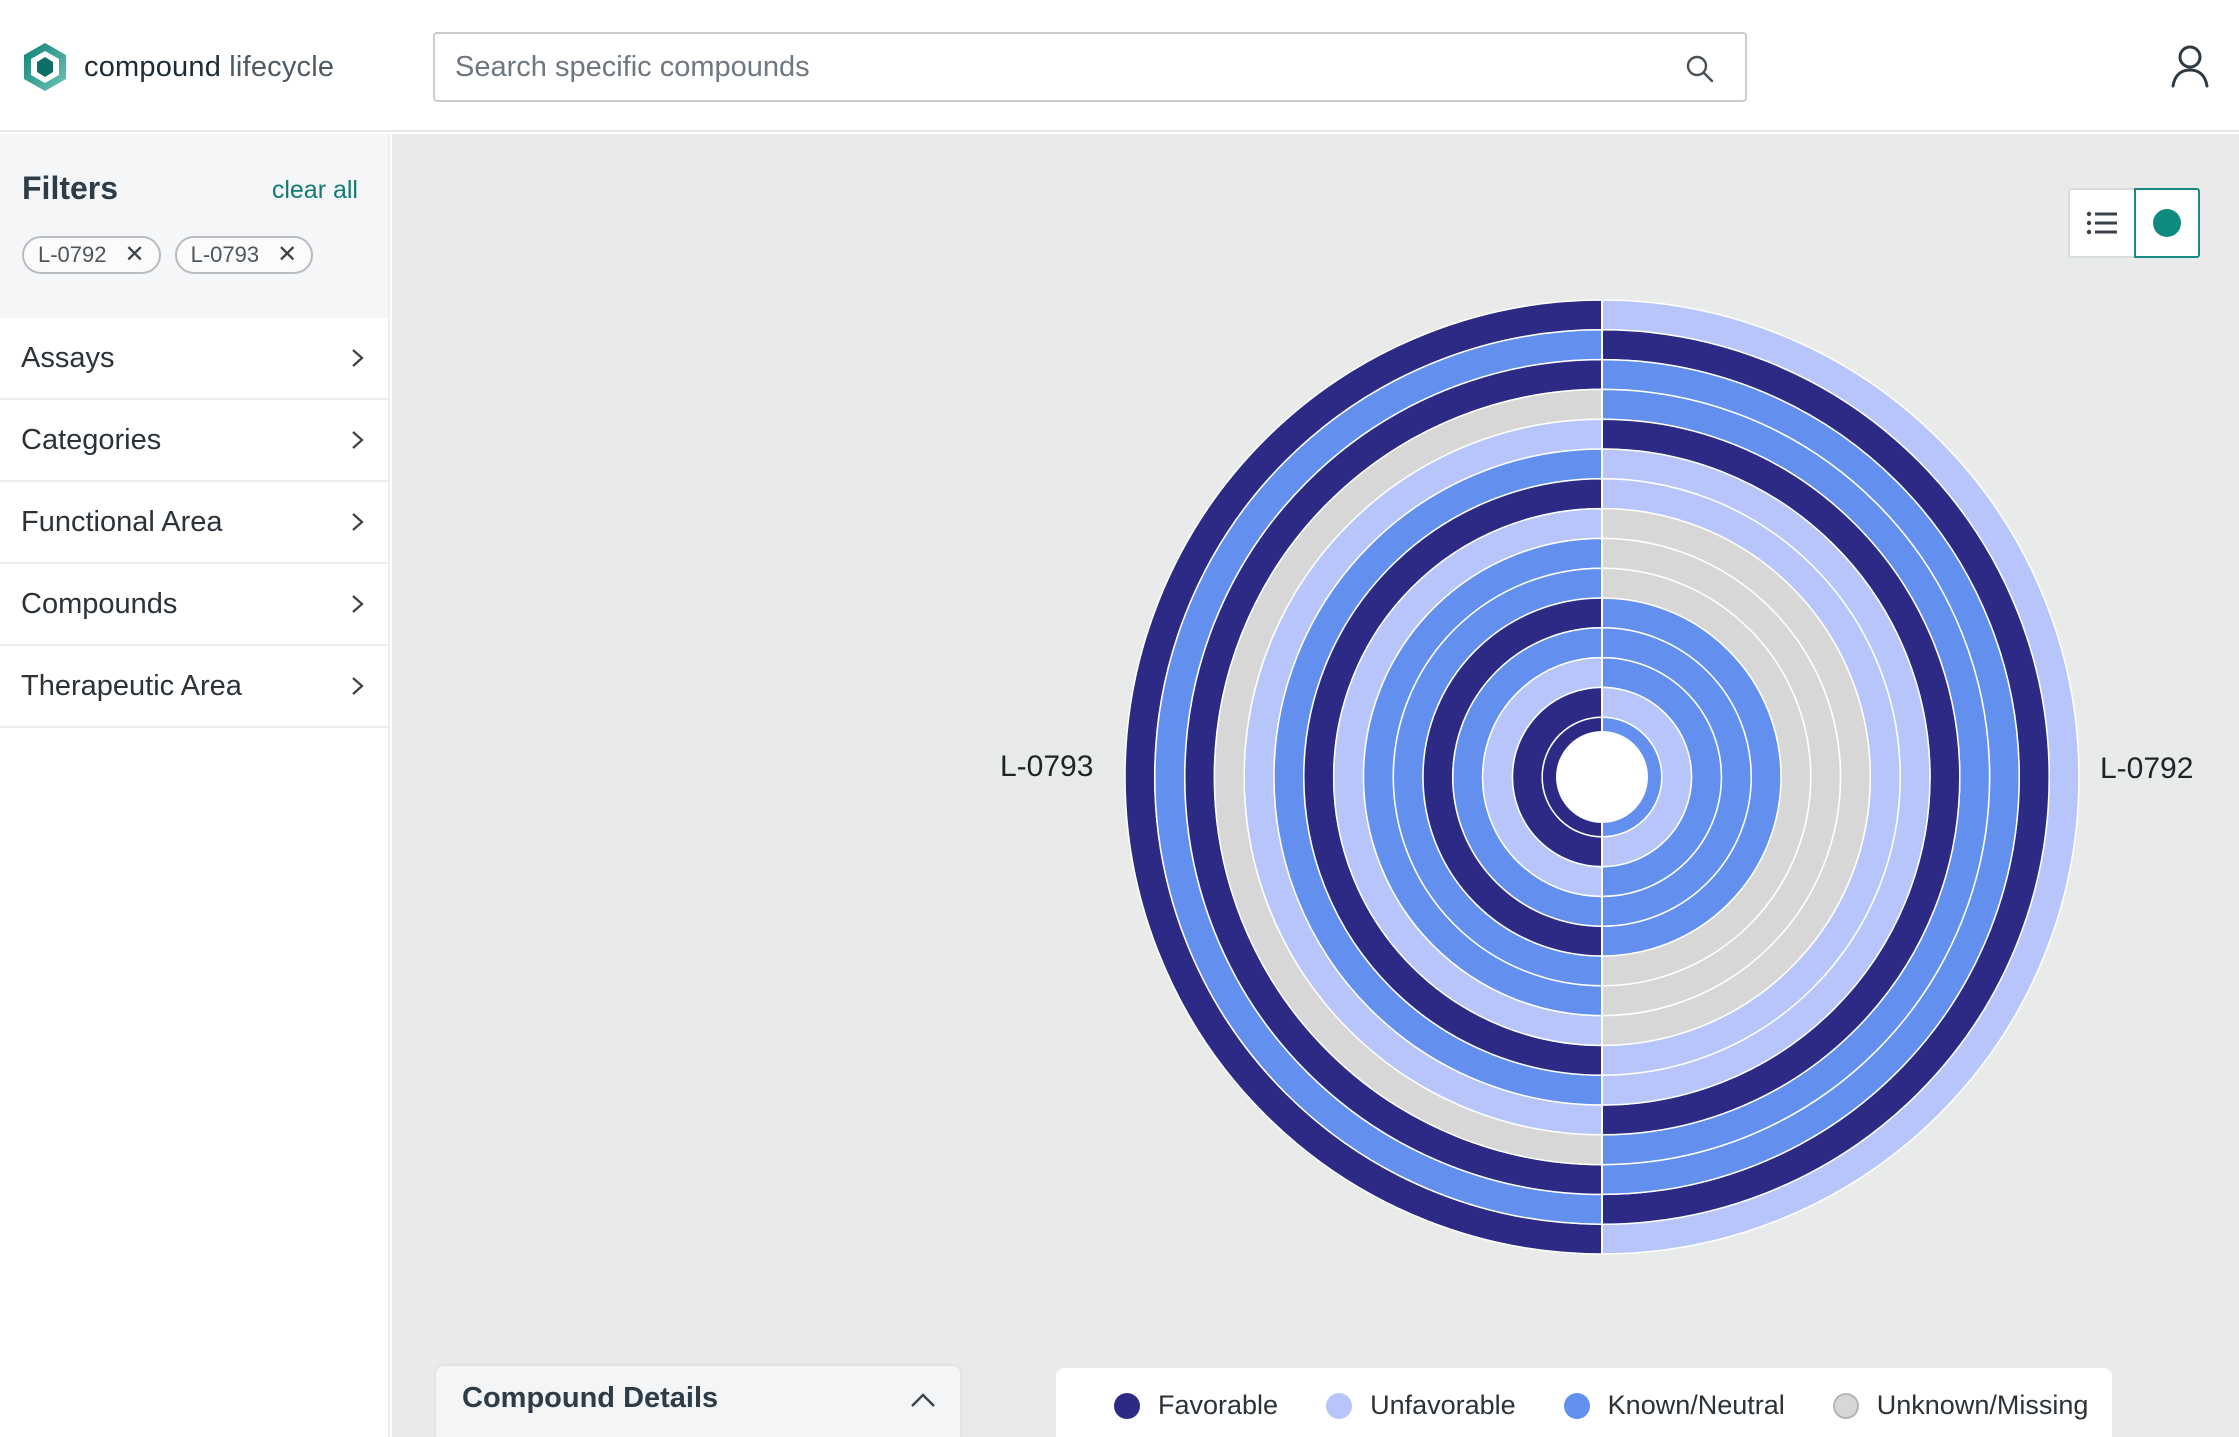 The image size is (2239, 1437). Describe the element at coordinates (1982, 1405) in the screenshot. I see `legend-label: Unknown/Missing` at that location.